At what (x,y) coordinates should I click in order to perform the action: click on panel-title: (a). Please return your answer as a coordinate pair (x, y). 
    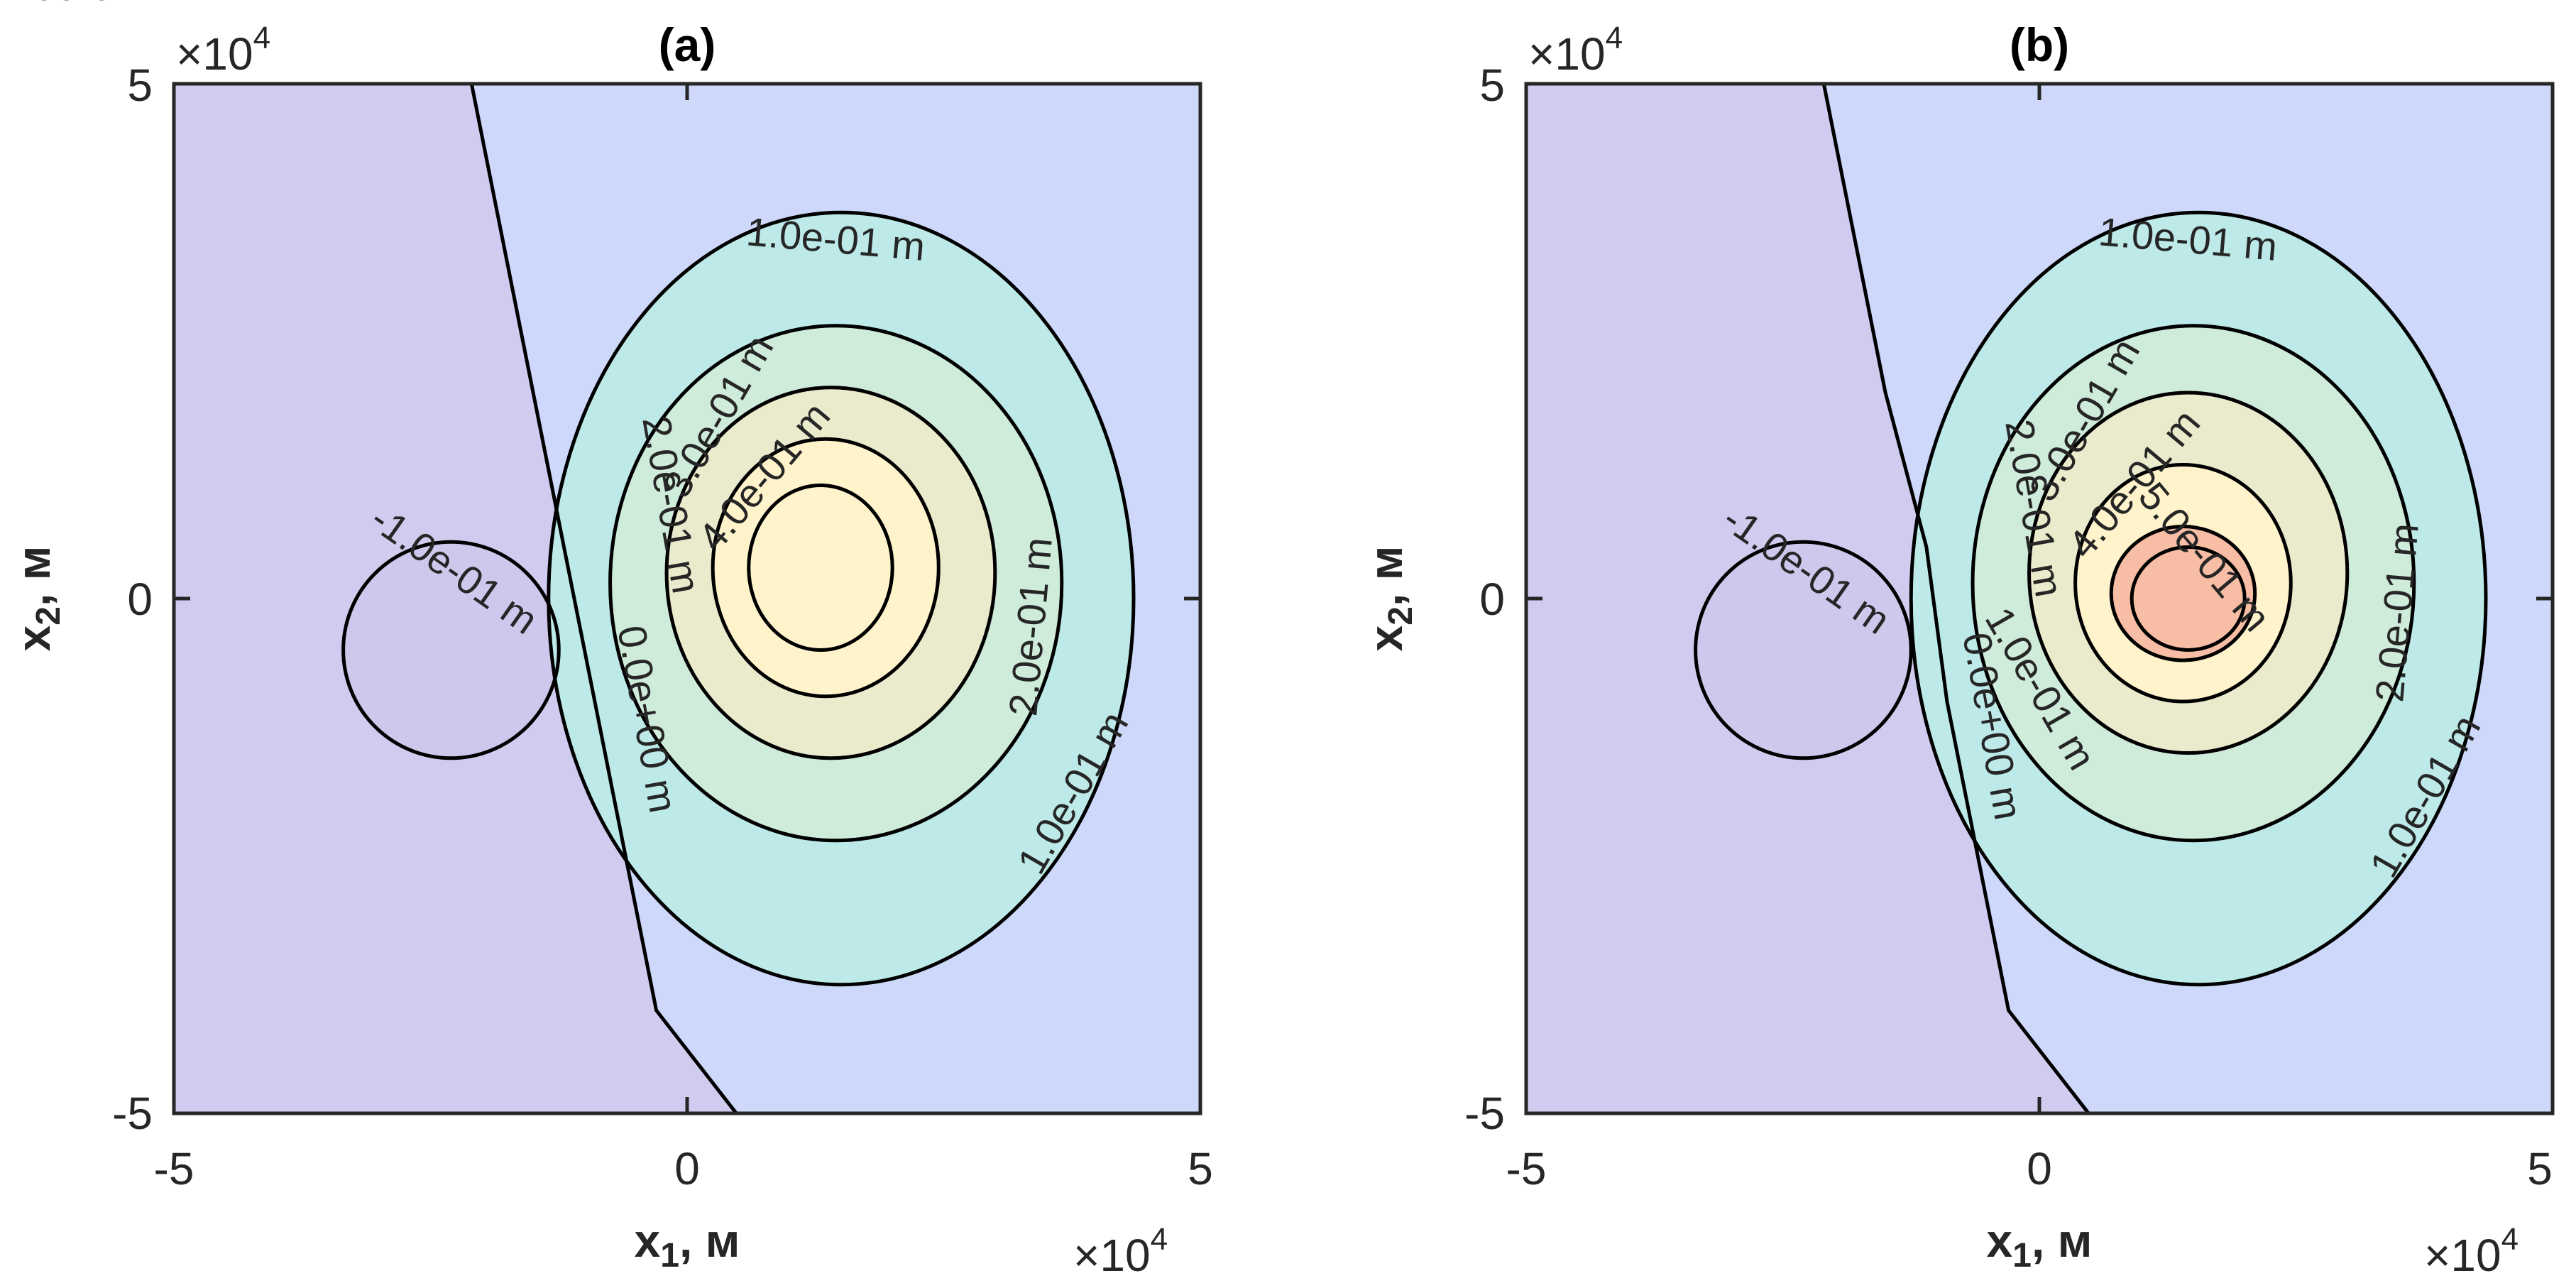
    Looking at the image, I should click on (687, 44).